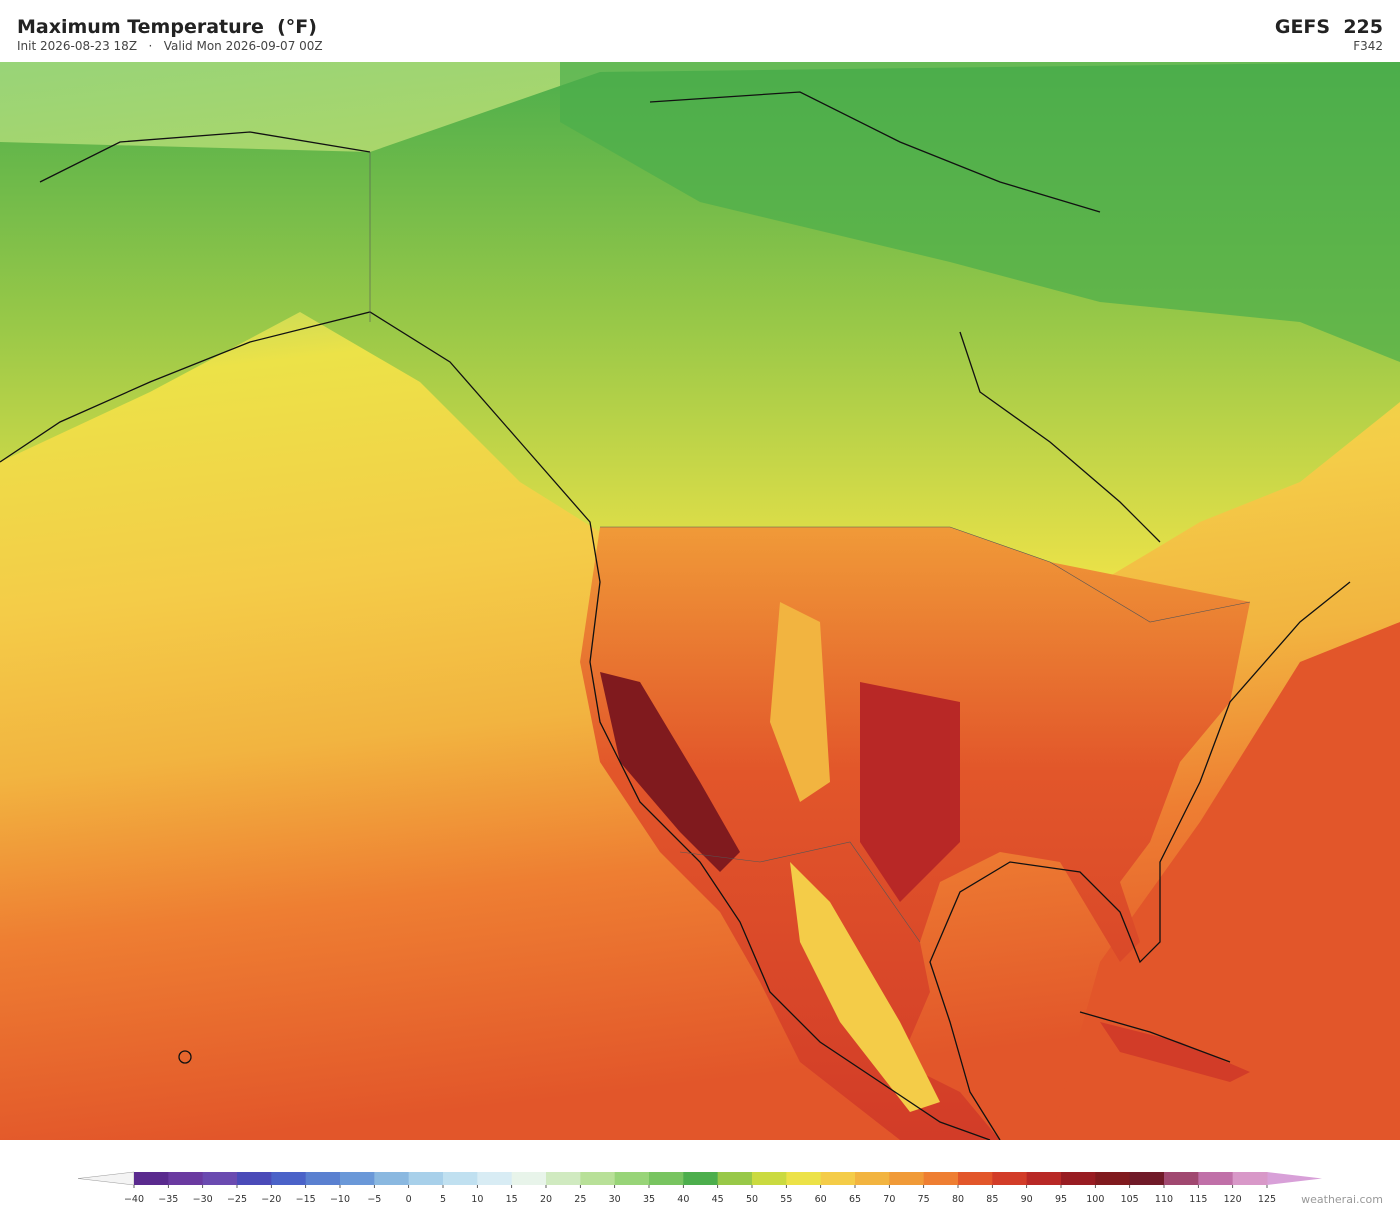 Image resolution: width=1400 pixels, height=1215 pixels. I want to click on tick-label: 20, so click(546, 1199).